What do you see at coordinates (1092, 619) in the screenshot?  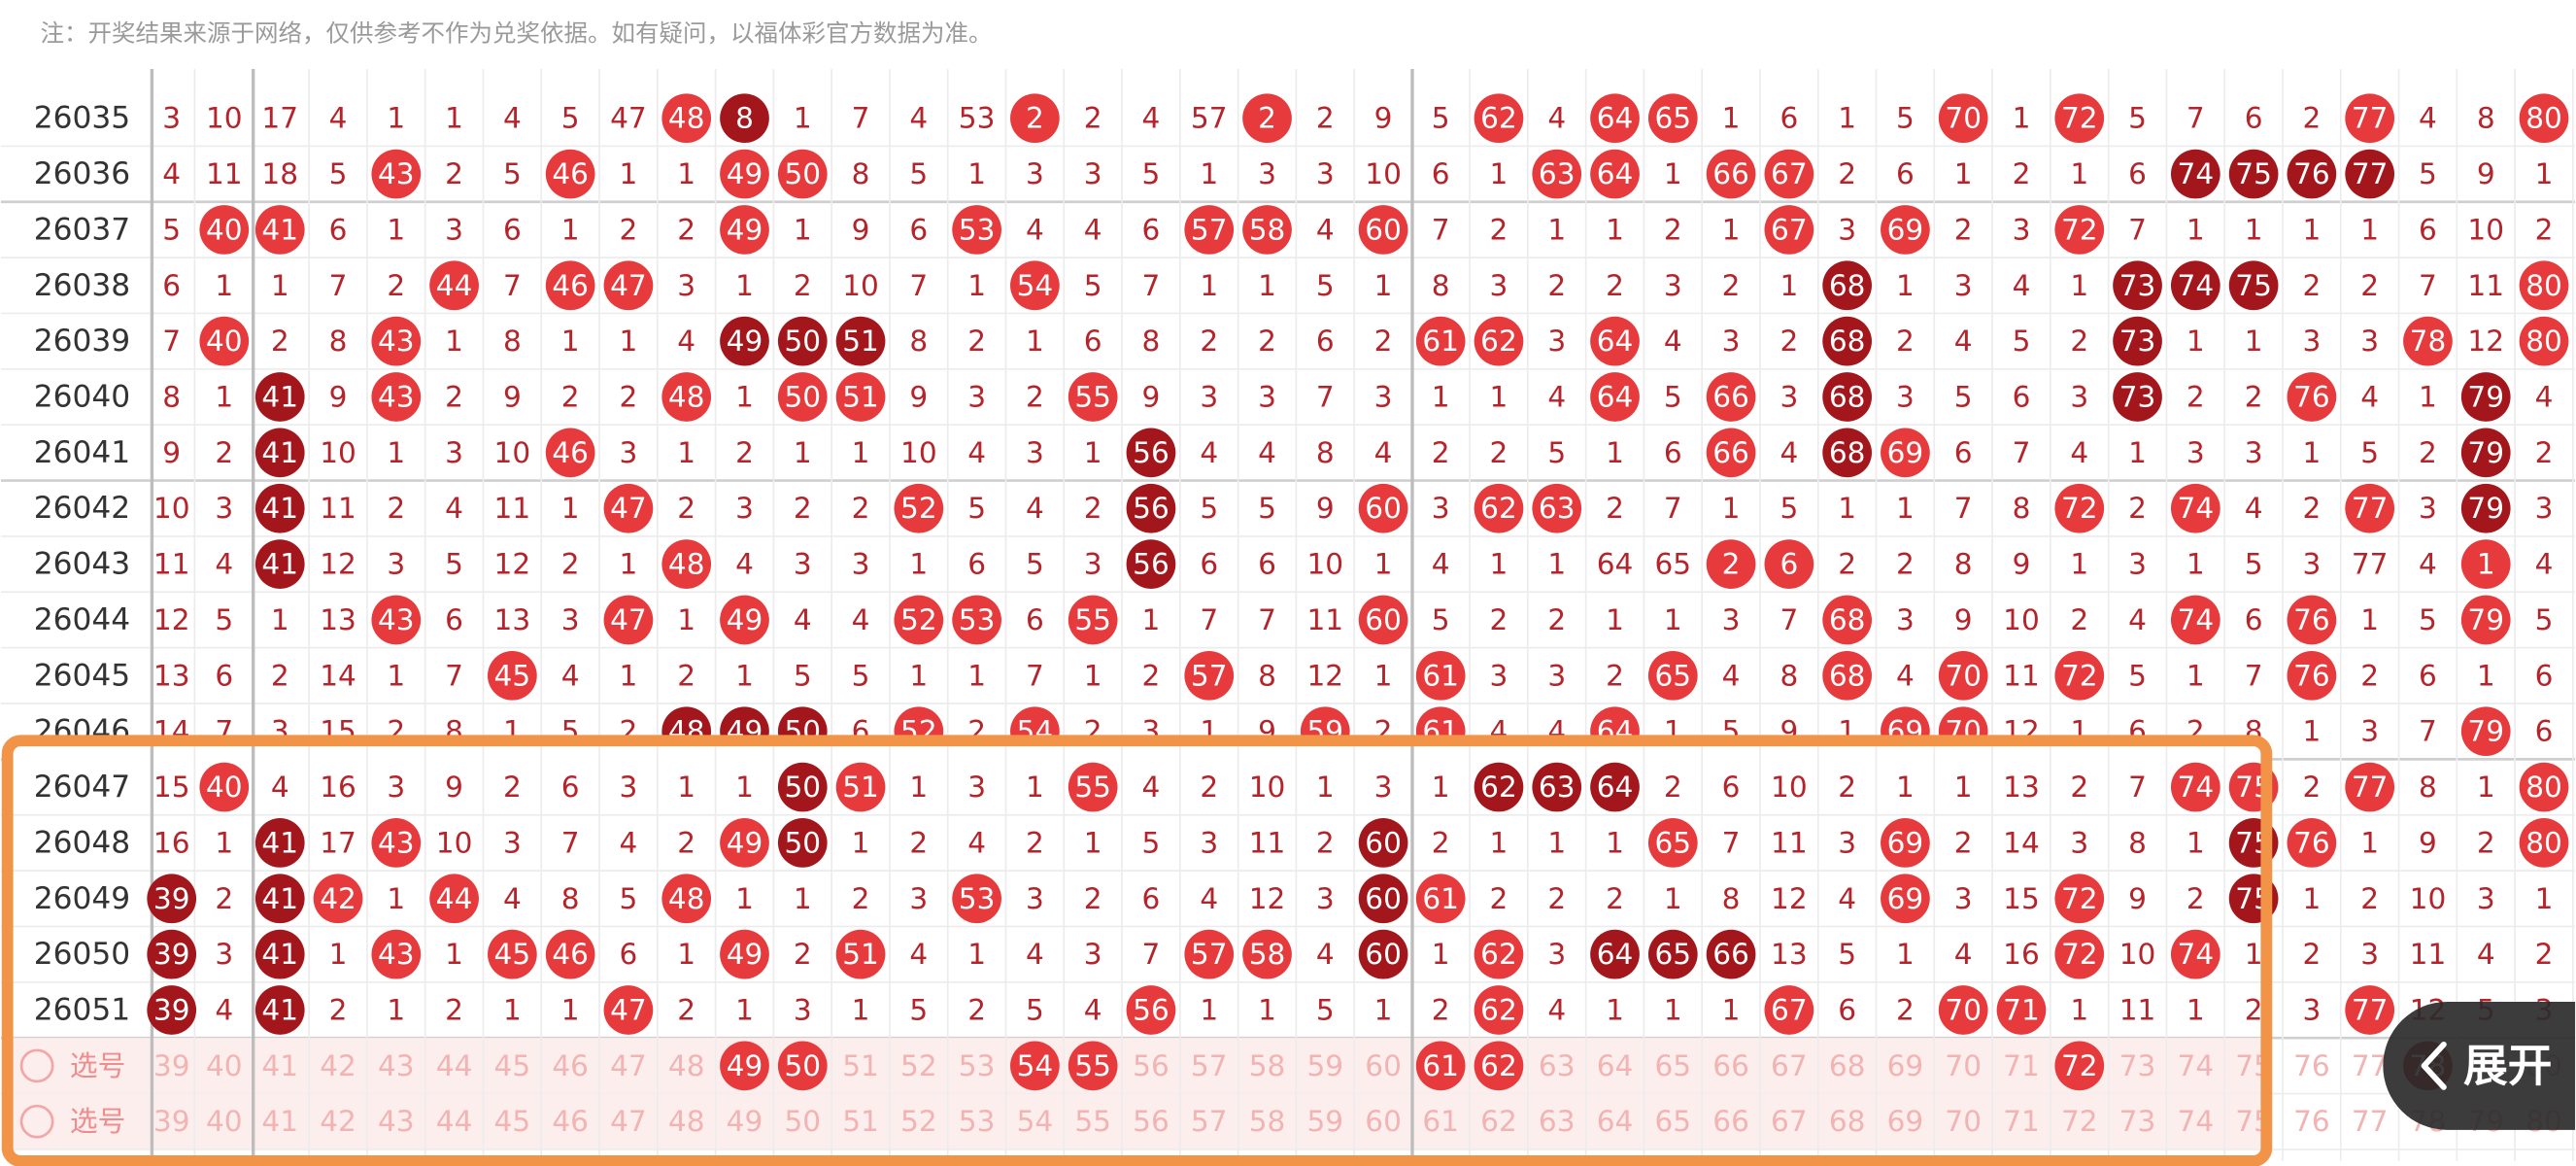 I see `ball-number: 55` at bounding box center [1092, 619].